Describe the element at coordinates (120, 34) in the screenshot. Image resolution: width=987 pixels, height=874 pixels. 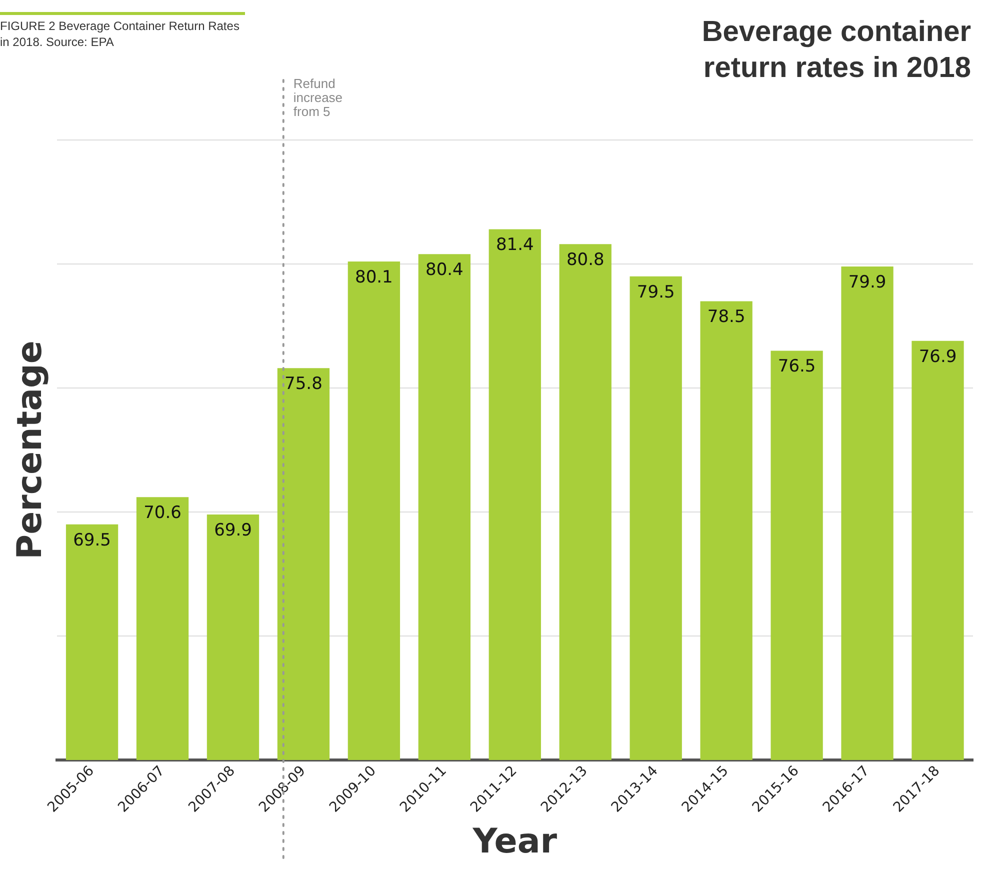
I see `caption: FIGURE 2 Beverage Container Return Rates in 2018. Source: EPA` at that location.